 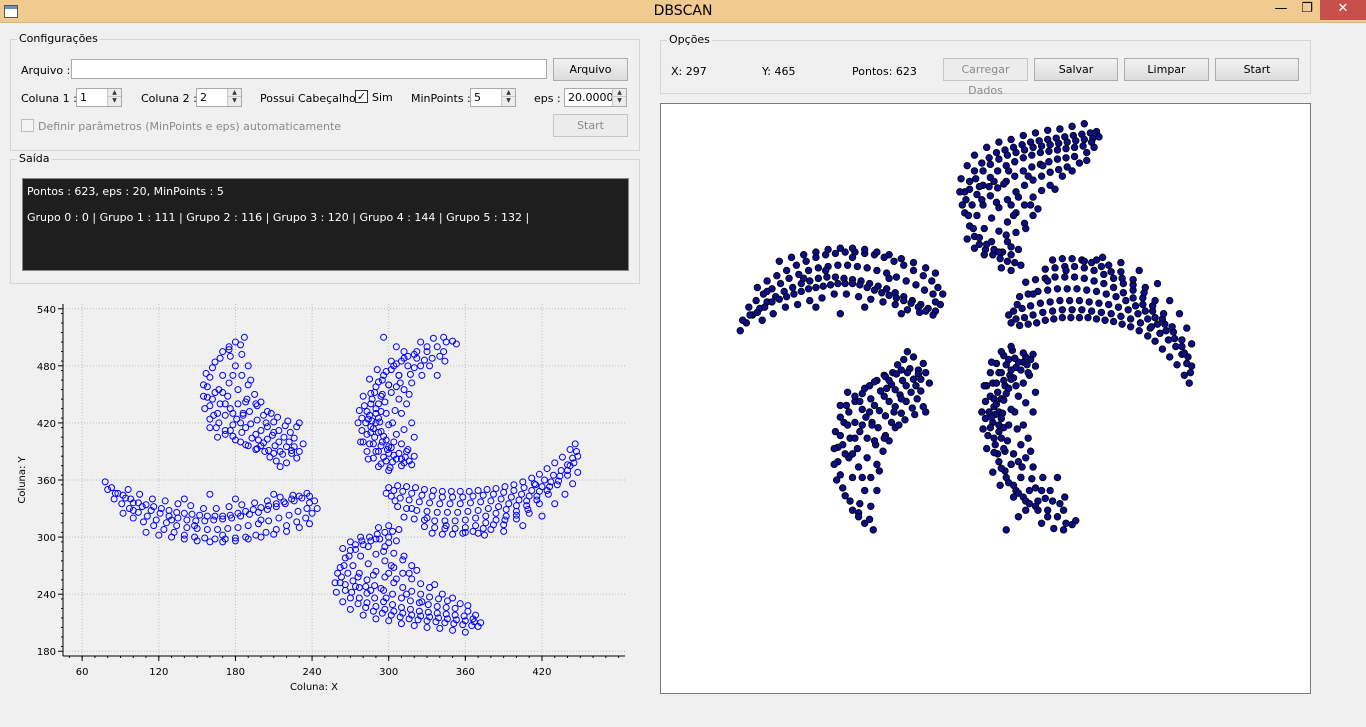 I want to click on eps-spinbox: 20.0000 ▲ ▼, so click(x=595, y=97).